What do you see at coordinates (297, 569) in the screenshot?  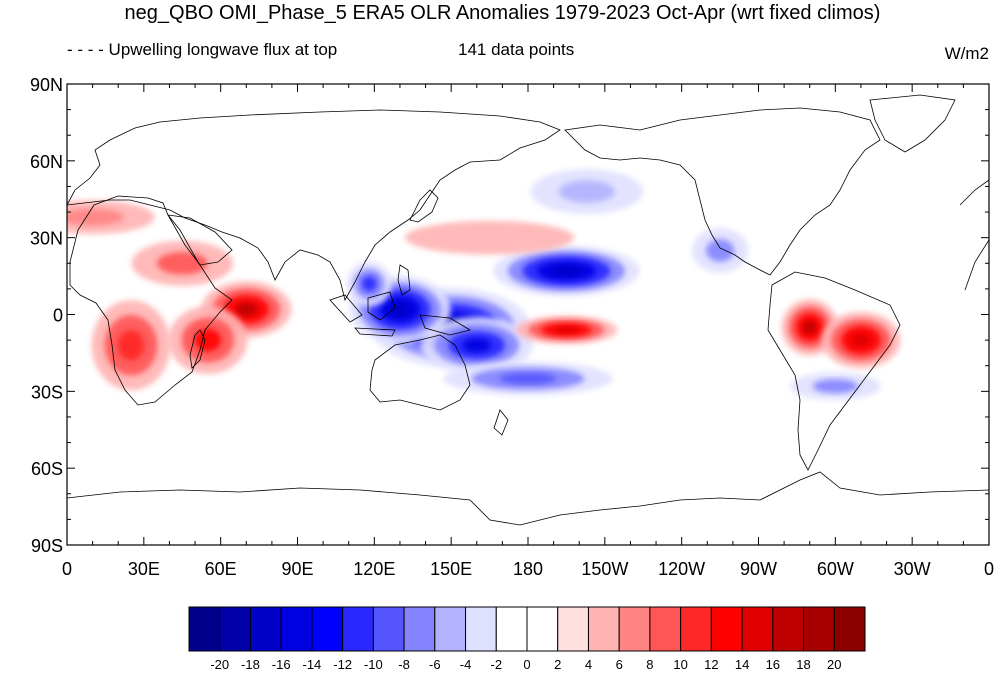 I see `lon-tick-label: 90E` at bounding box center [297, 569].